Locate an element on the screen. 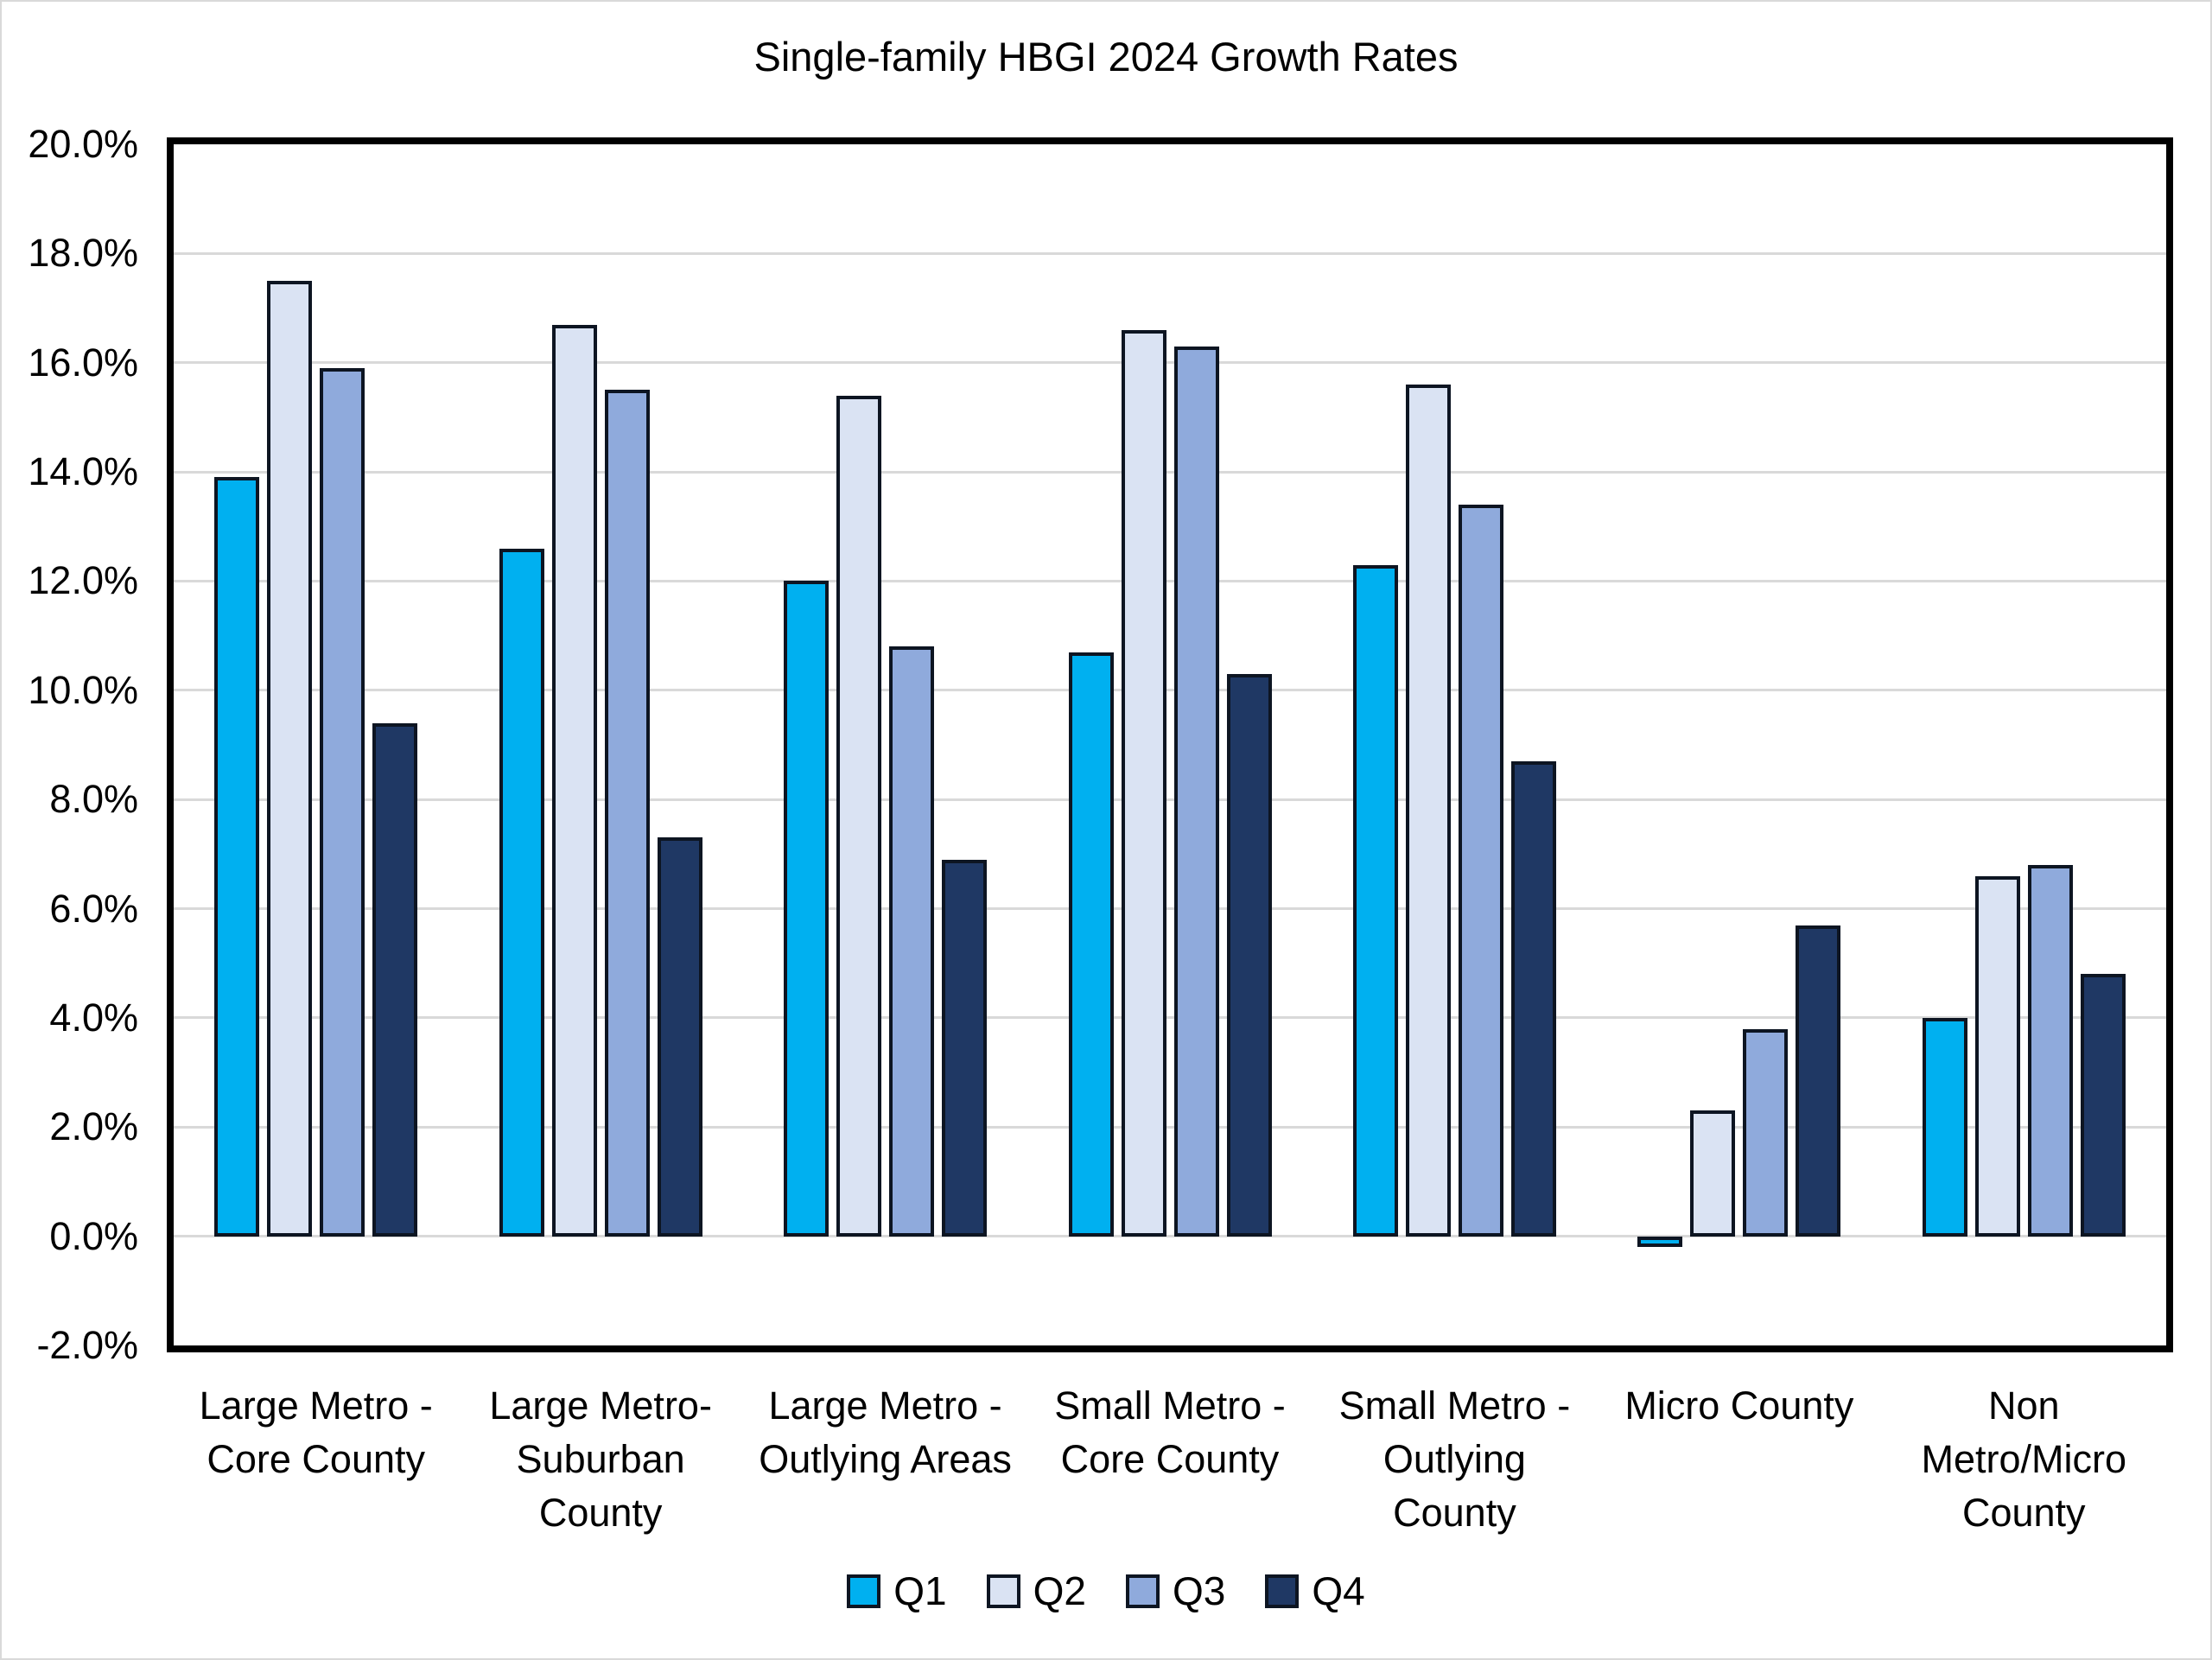  y-axis-tick-label: 0.0% is located at coordinates (93, 1235).